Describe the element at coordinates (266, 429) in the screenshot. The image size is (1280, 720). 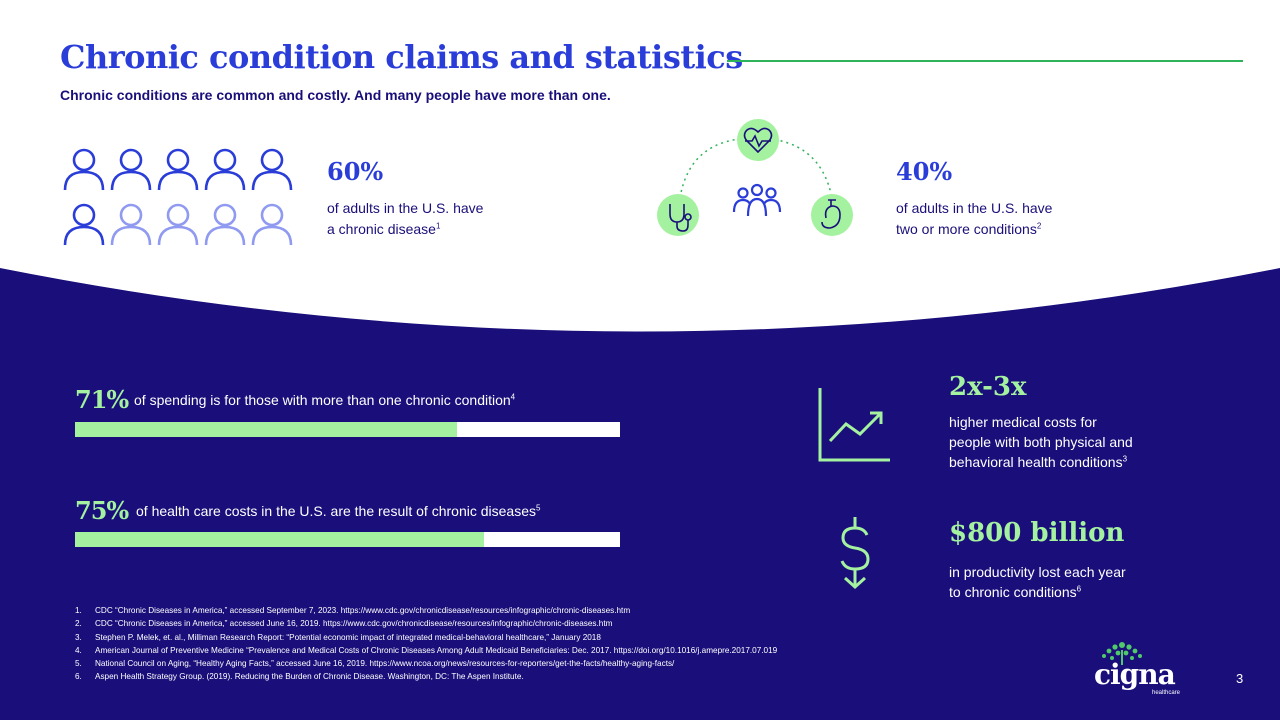
I see `spending-bar-fill` at that location.